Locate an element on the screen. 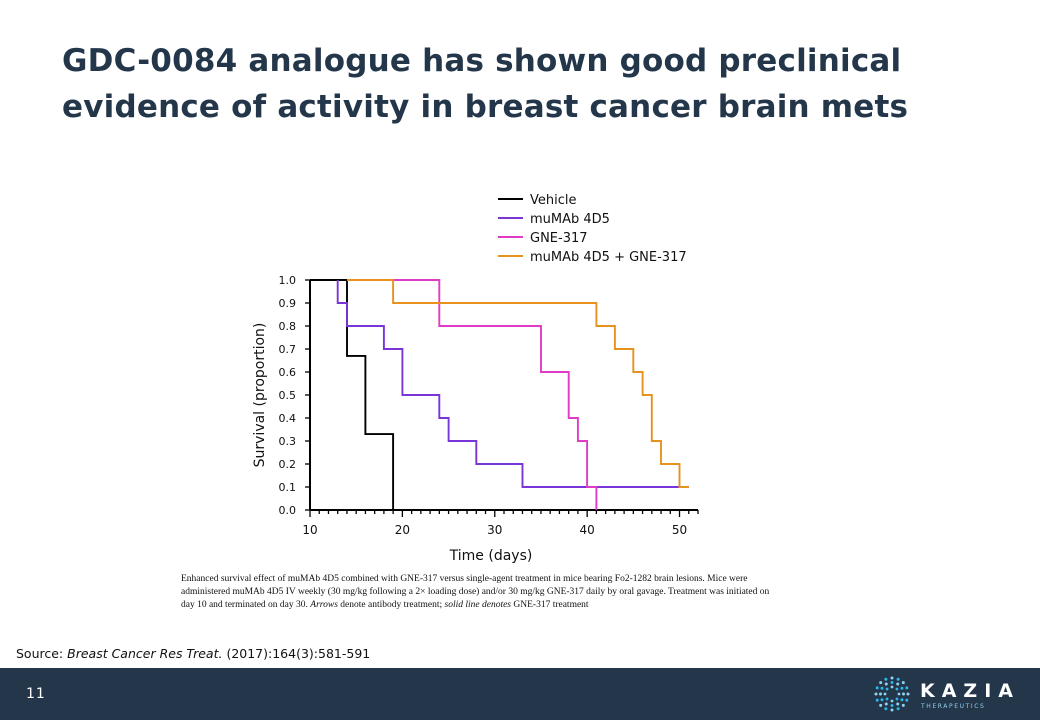  y-tick-label: 0.0 is located at coordinates (288, 510).